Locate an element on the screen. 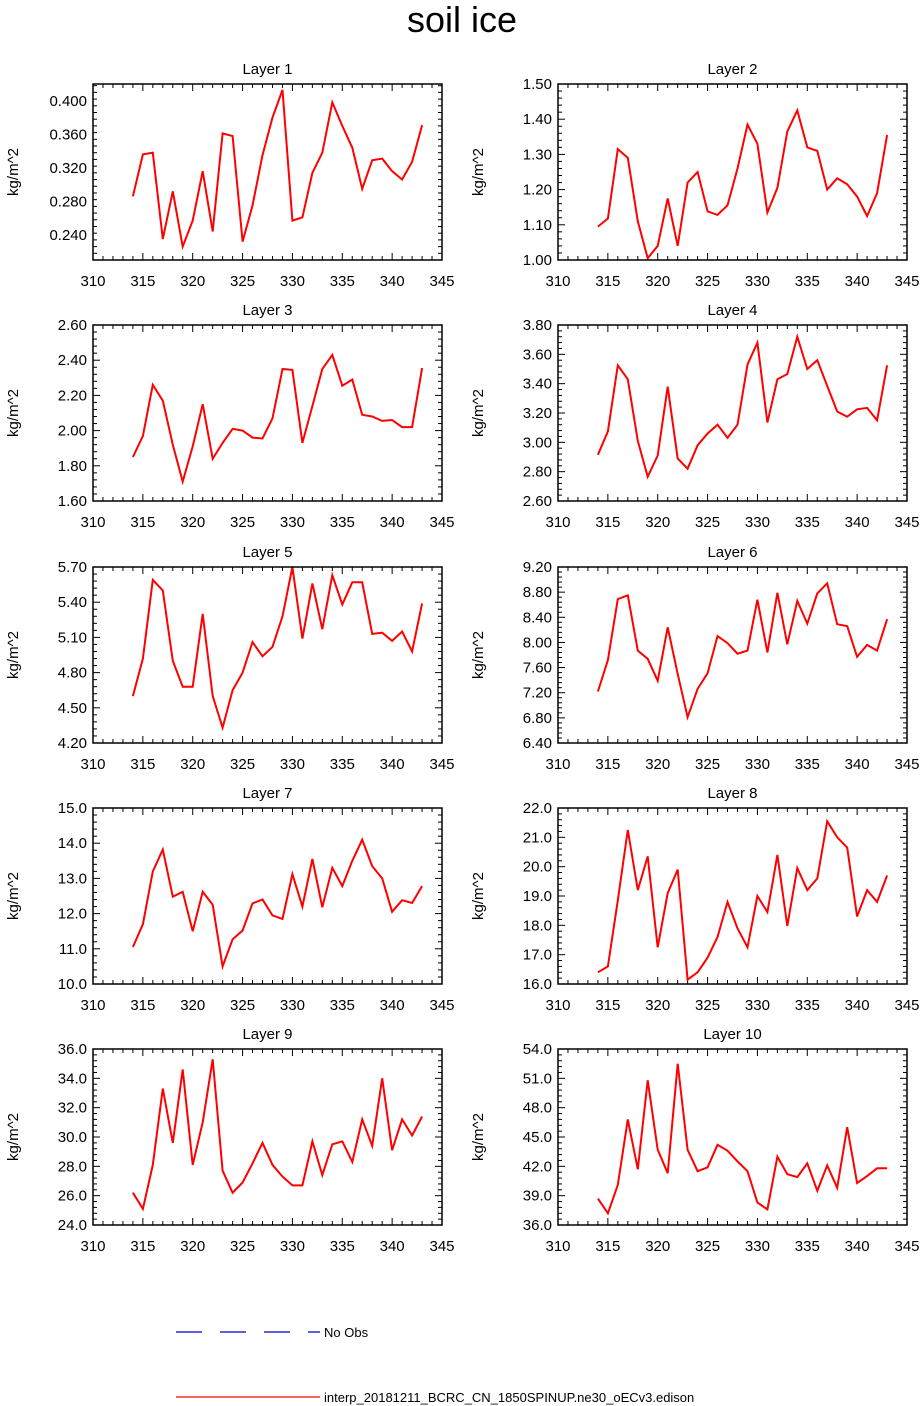  y-tick-label: 32.0 is located at coordinates (72, 1108).